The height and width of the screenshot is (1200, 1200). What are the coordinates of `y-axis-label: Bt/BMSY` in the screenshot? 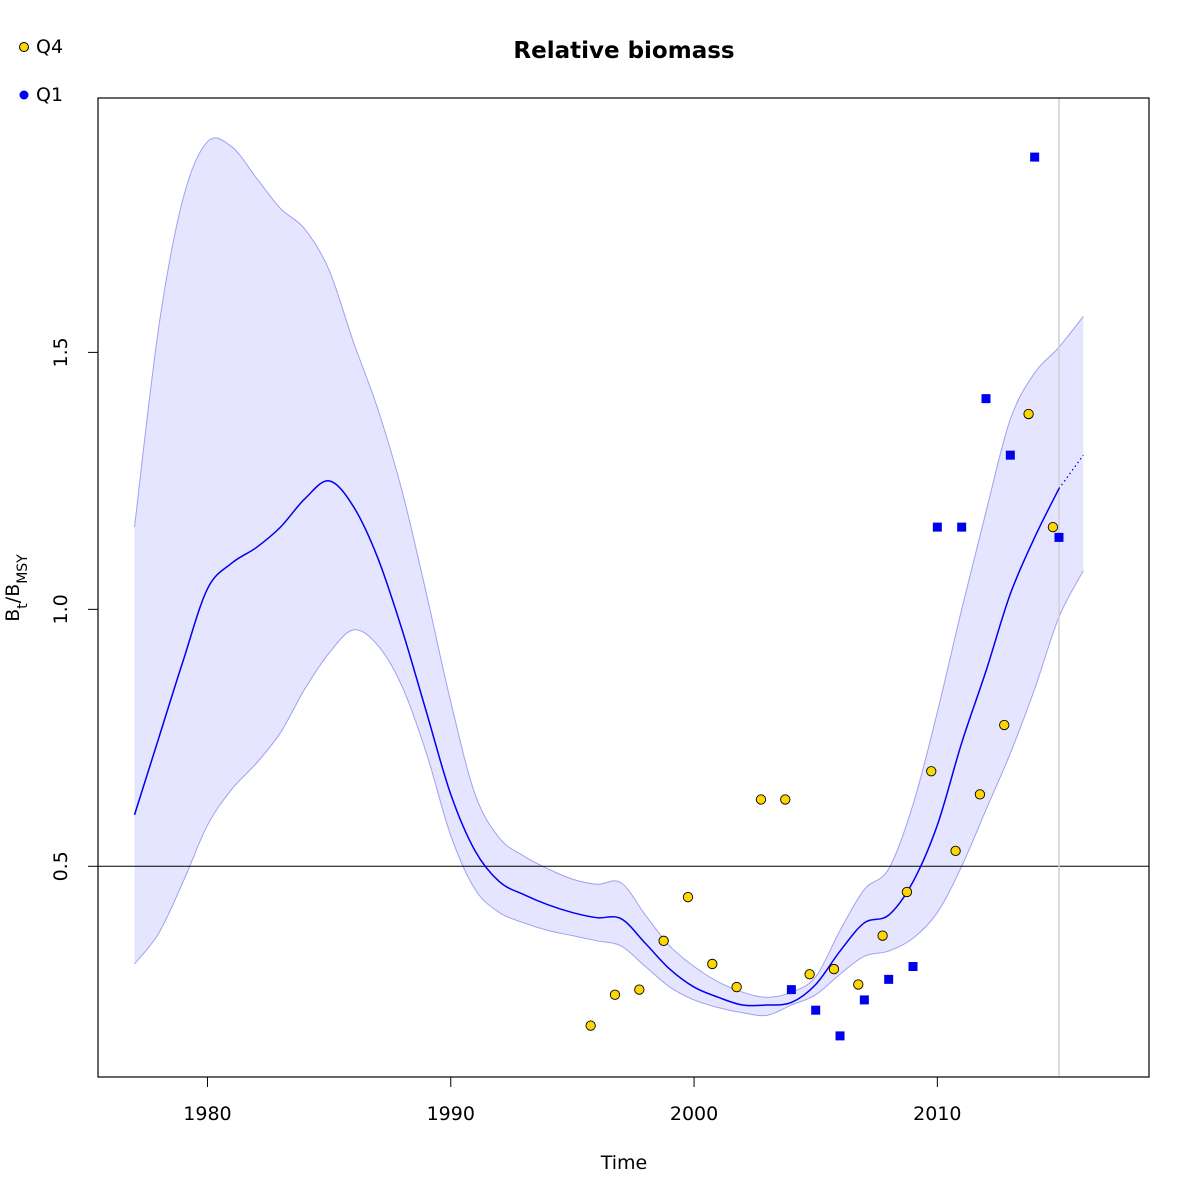 It's located at (16, 588).